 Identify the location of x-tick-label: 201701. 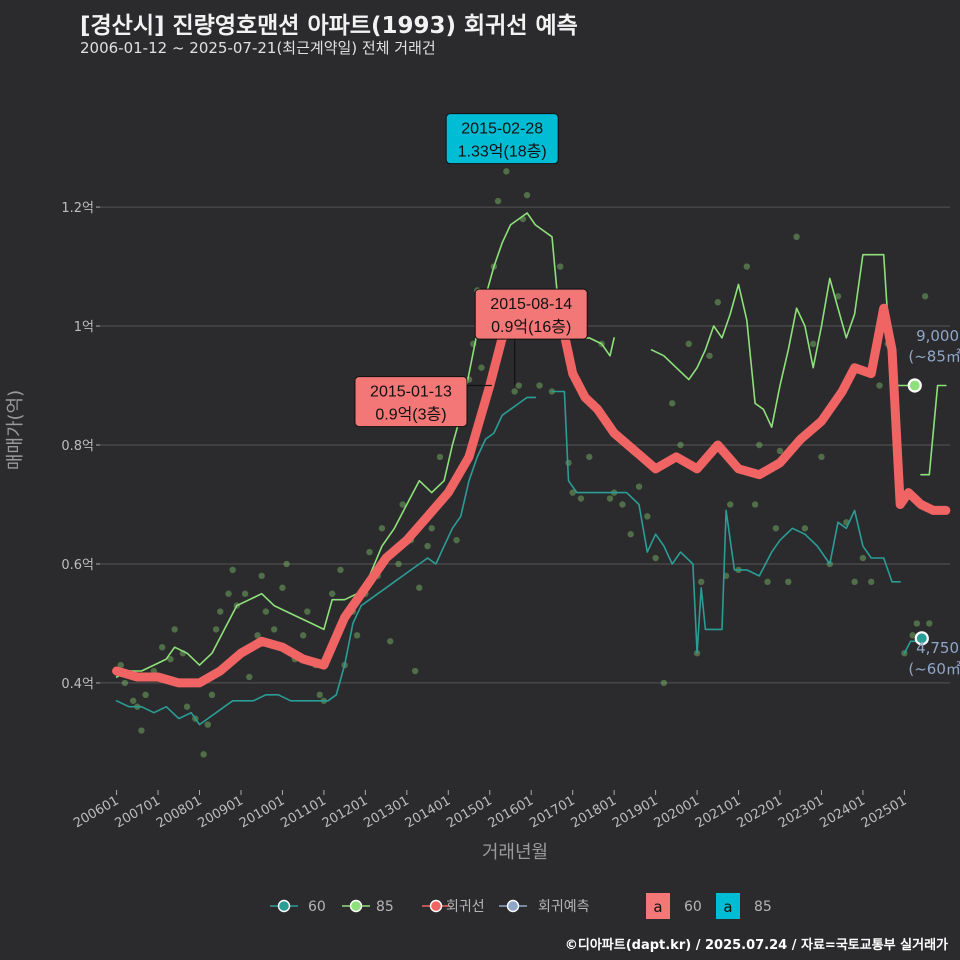
(552, 812).